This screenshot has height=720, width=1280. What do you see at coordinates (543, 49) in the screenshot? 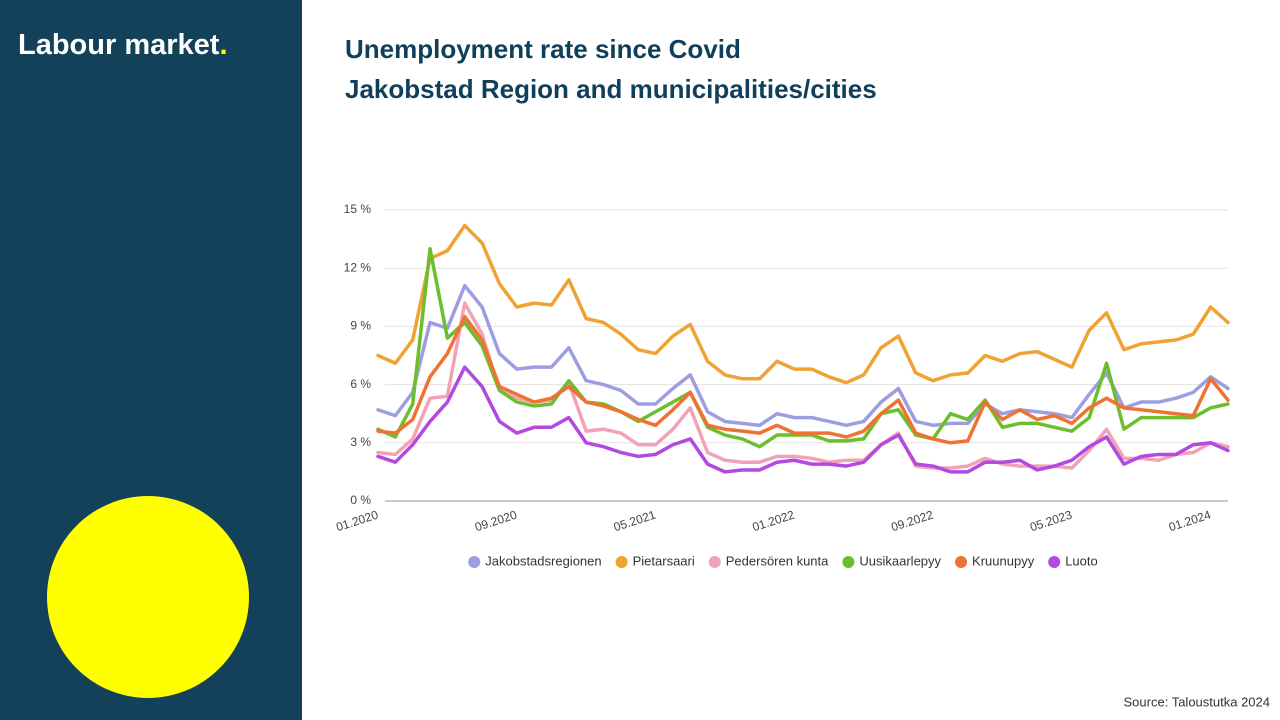
I see `chart-title: Unemployment rate since Covid` at bounding box center [543, 49].